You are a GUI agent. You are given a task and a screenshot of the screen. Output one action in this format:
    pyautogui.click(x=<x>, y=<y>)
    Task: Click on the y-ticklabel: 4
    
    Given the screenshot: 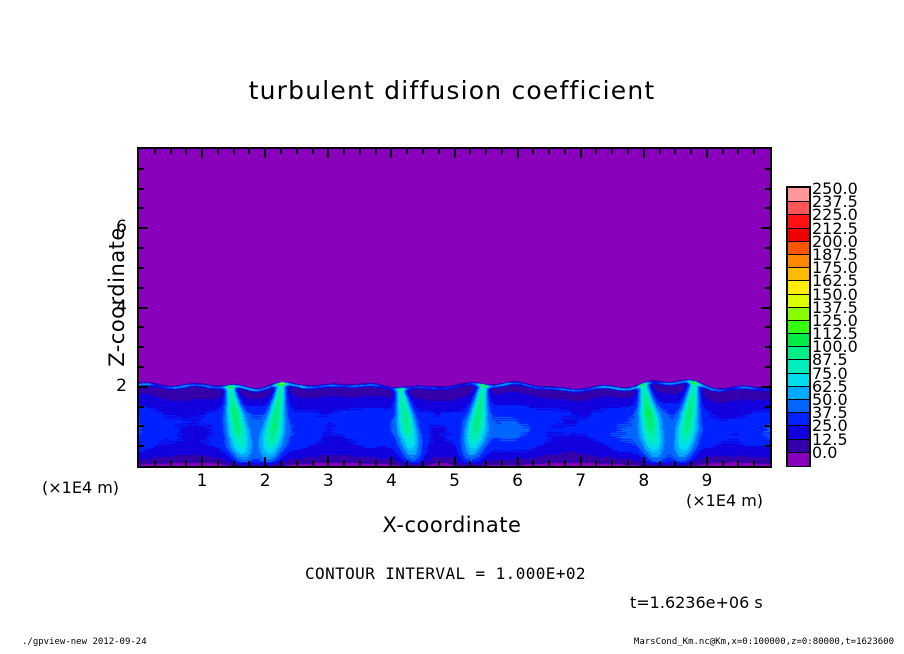 What is the action you would take?
    pyautogui.click(x=121, y=306)
    